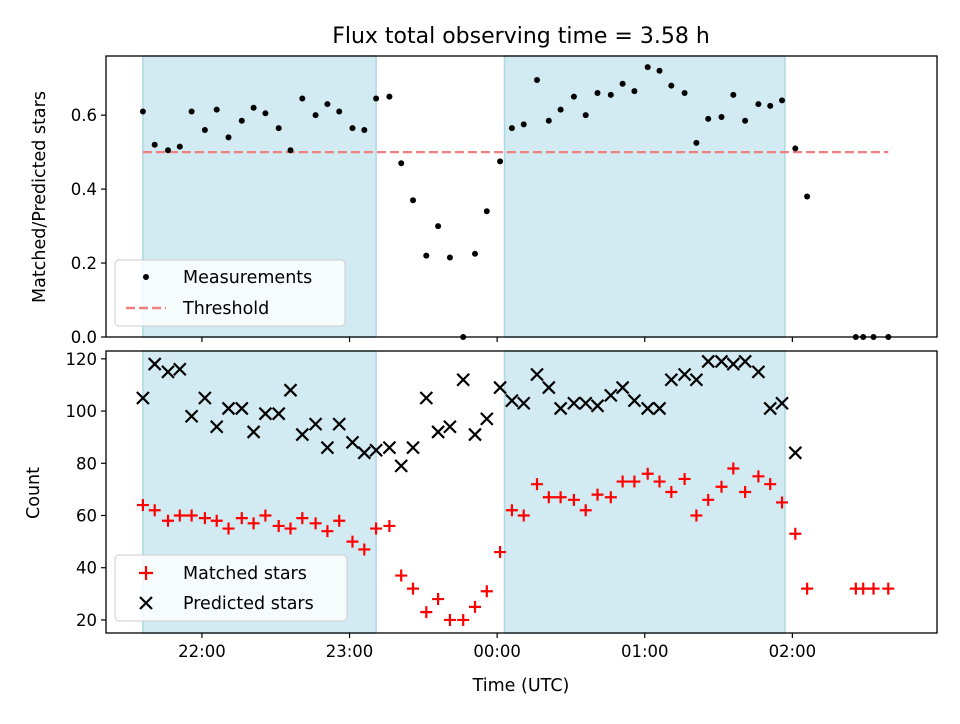 The image size is (960, 724). What do you see at coordinates (146, 603) in the screenshot?
I see `legend-predicted-marker` at bounding box center [146, 603].